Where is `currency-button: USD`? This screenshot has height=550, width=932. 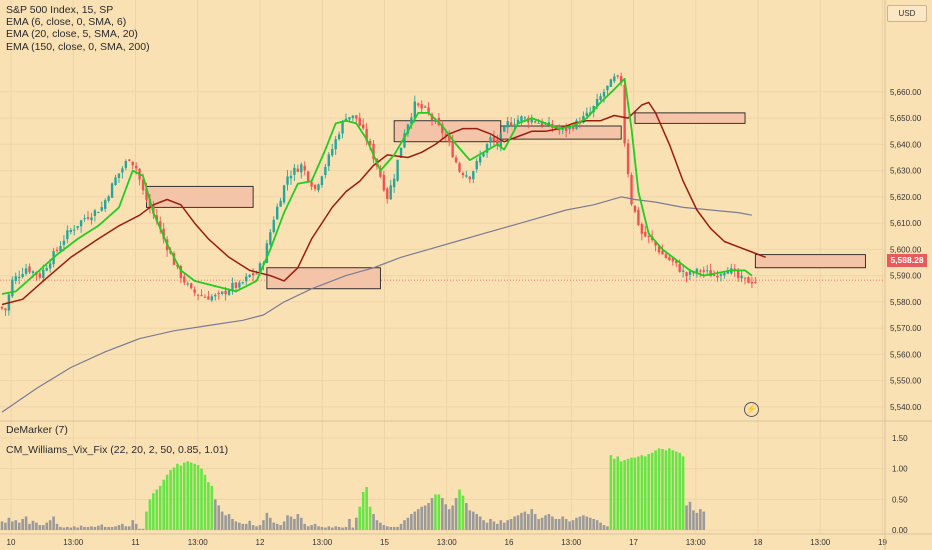 currency-button: USD is located at coordinates (907, 13).